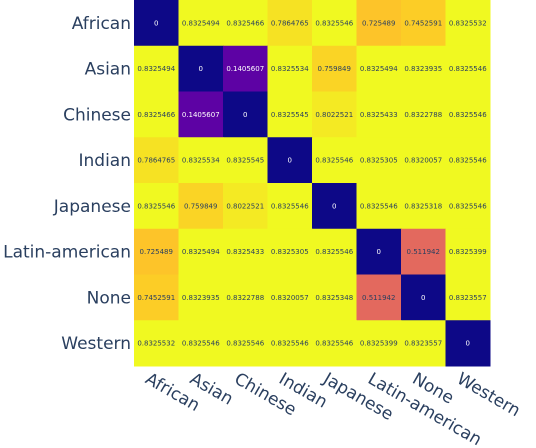 The height and width of the screenshot is (448, 536). I want to click on cell-value-label: 0.8325305, so click(379, 161).